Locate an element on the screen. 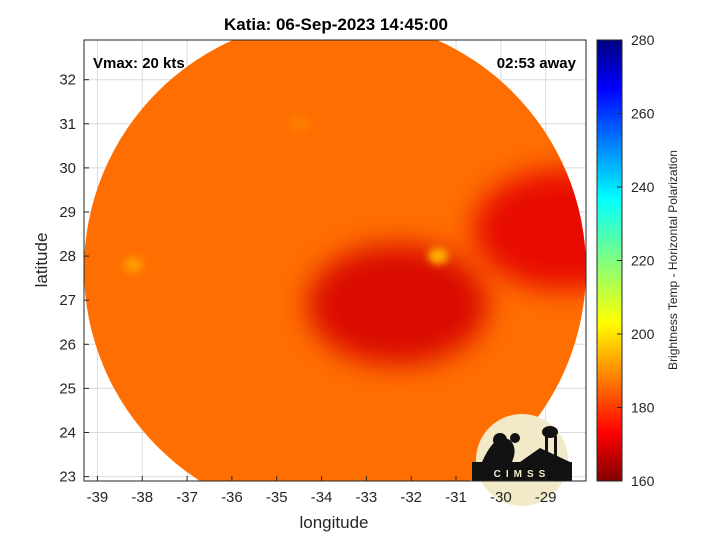  y-tick-label: 30 is located at coordinates (67, 168).